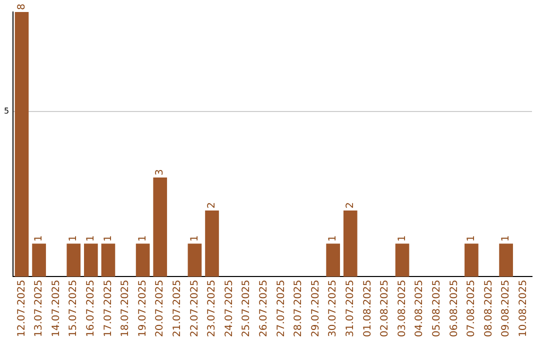  What do you see at coordinates (454, 309) in the screenshot?
I see `x-tick-label: 06.08.2025` at bounding box center [454, 309].